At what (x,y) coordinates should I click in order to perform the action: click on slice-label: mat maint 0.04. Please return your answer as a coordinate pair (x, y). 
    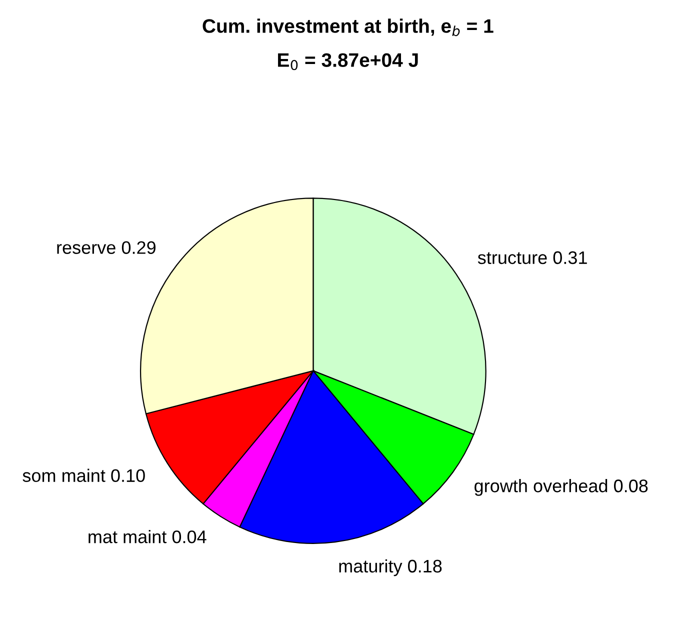
    Looking at the image, I should click on (147, 537).